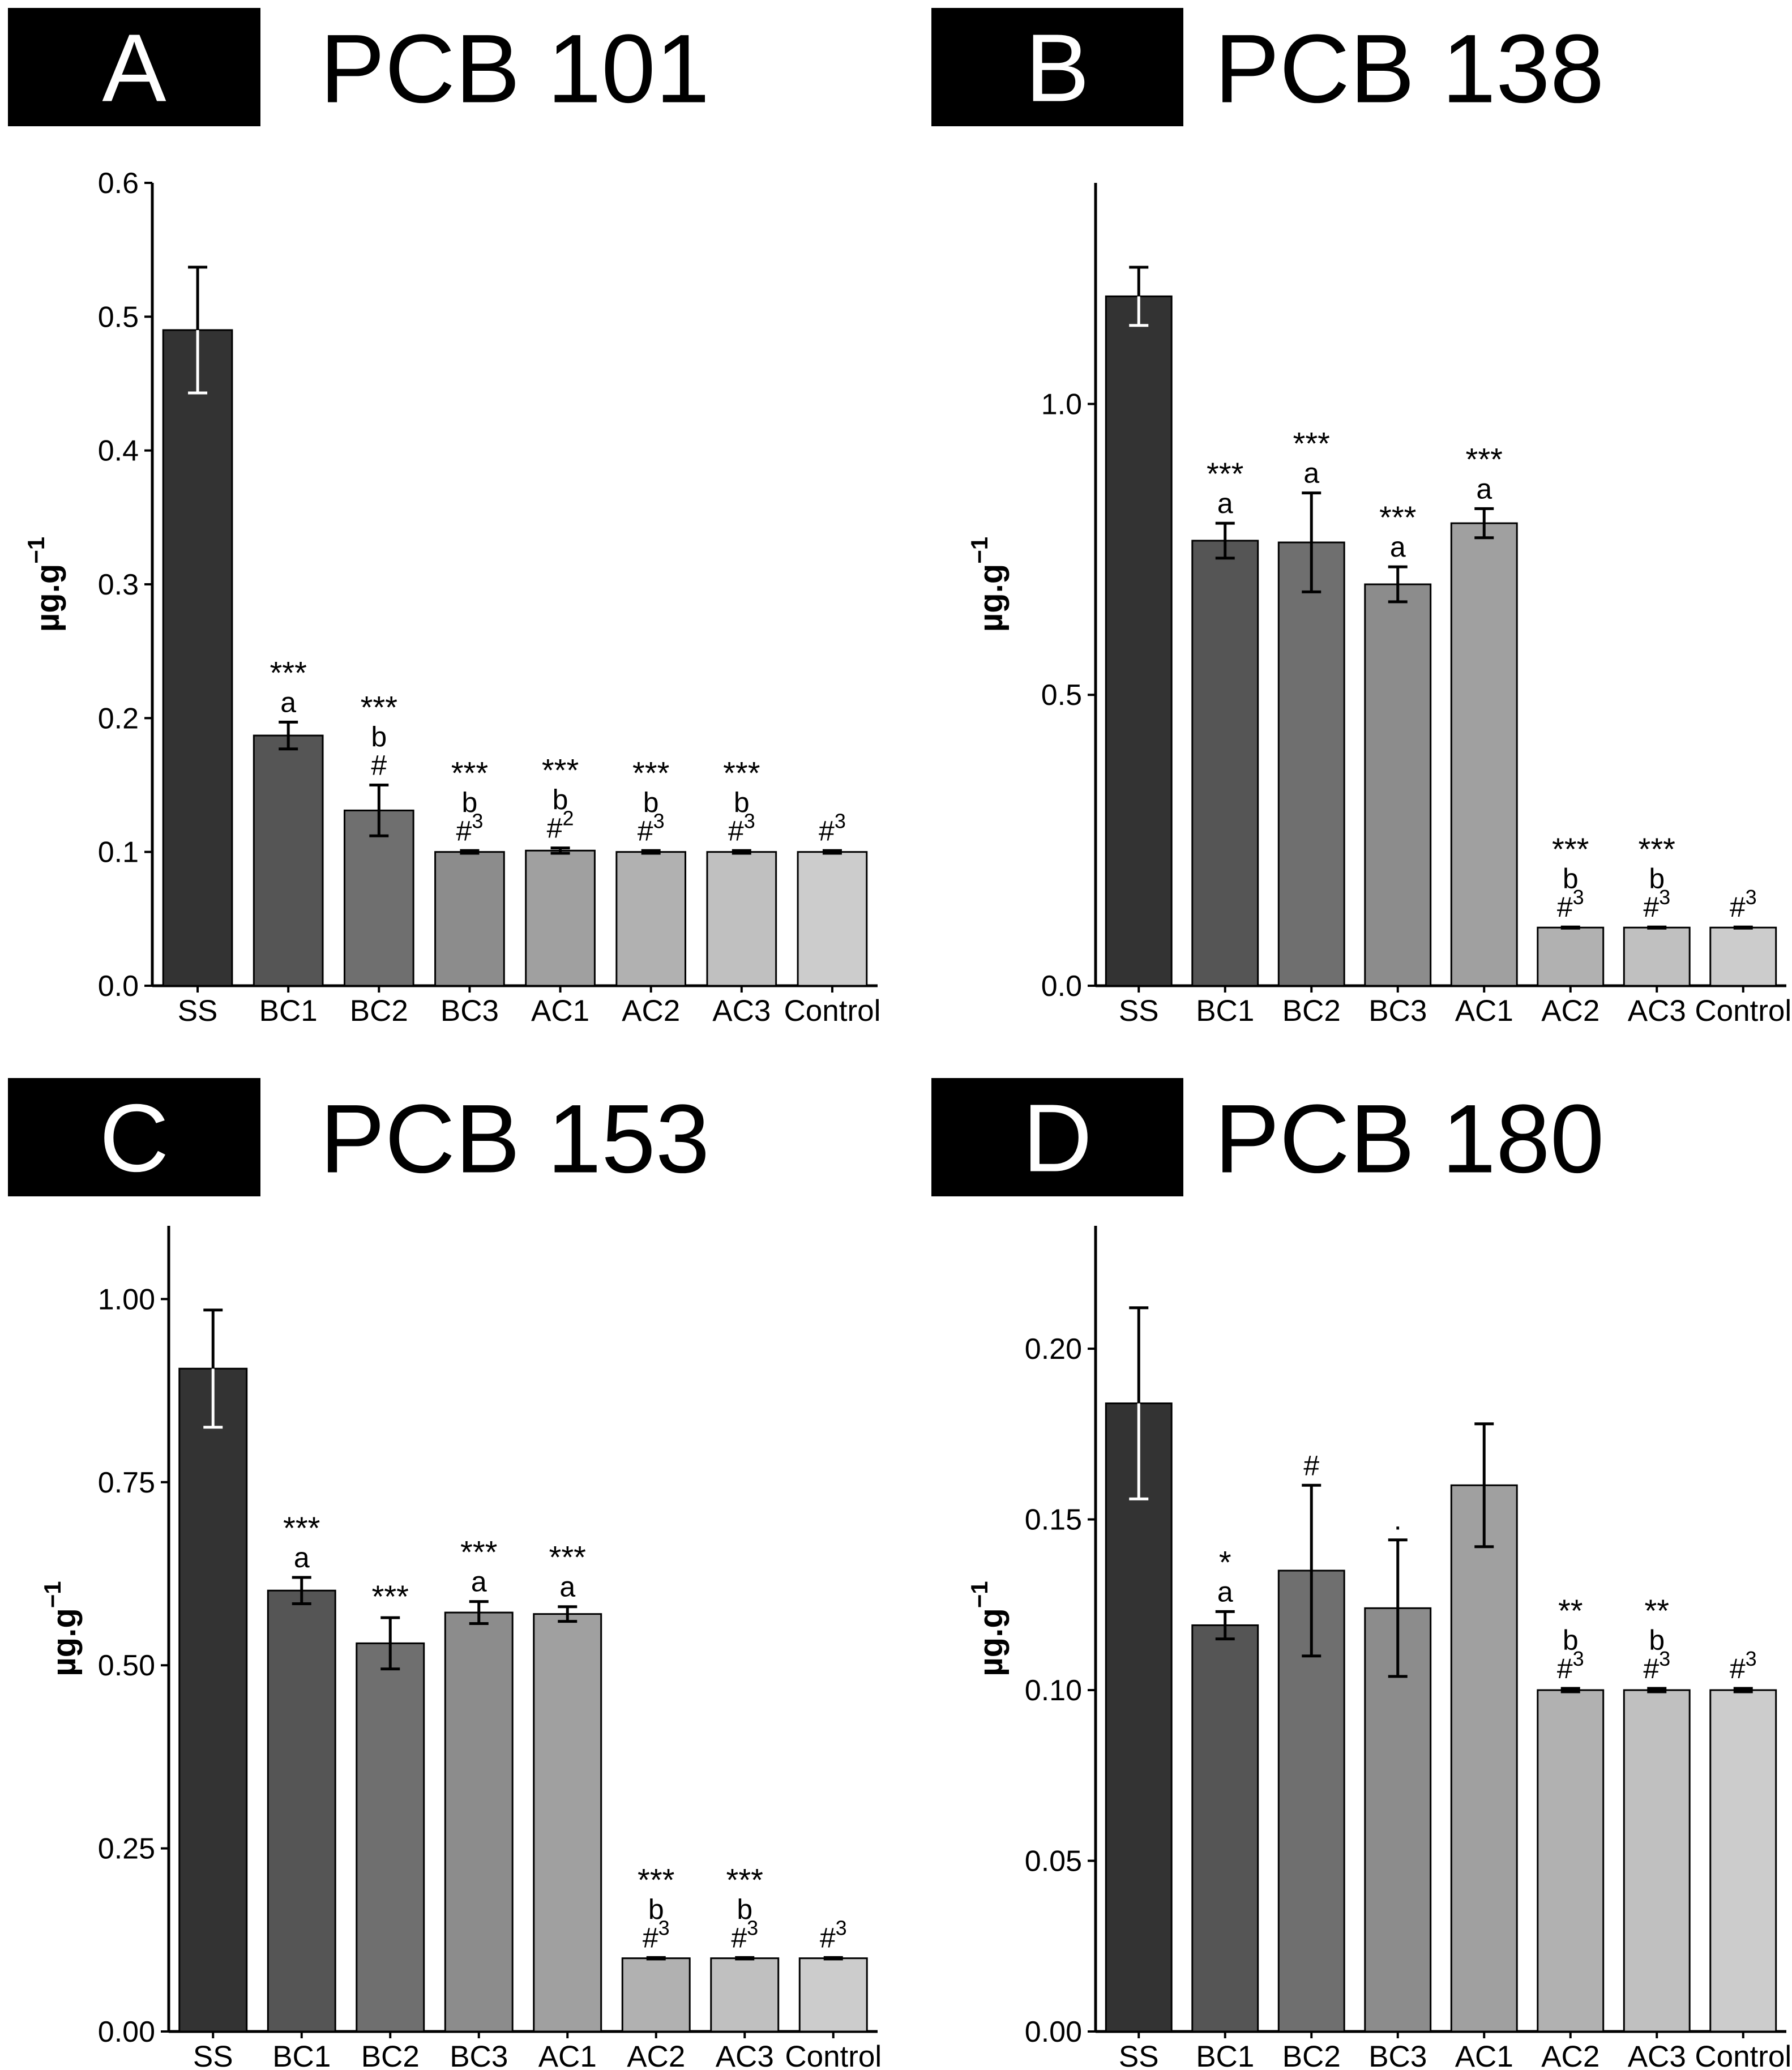 Image resolution: width=1792 pixels, height=2070 pixels. Describe the element at coordinates (135, 1138) in the screenshot. I see `panel-letter: C` at that location.